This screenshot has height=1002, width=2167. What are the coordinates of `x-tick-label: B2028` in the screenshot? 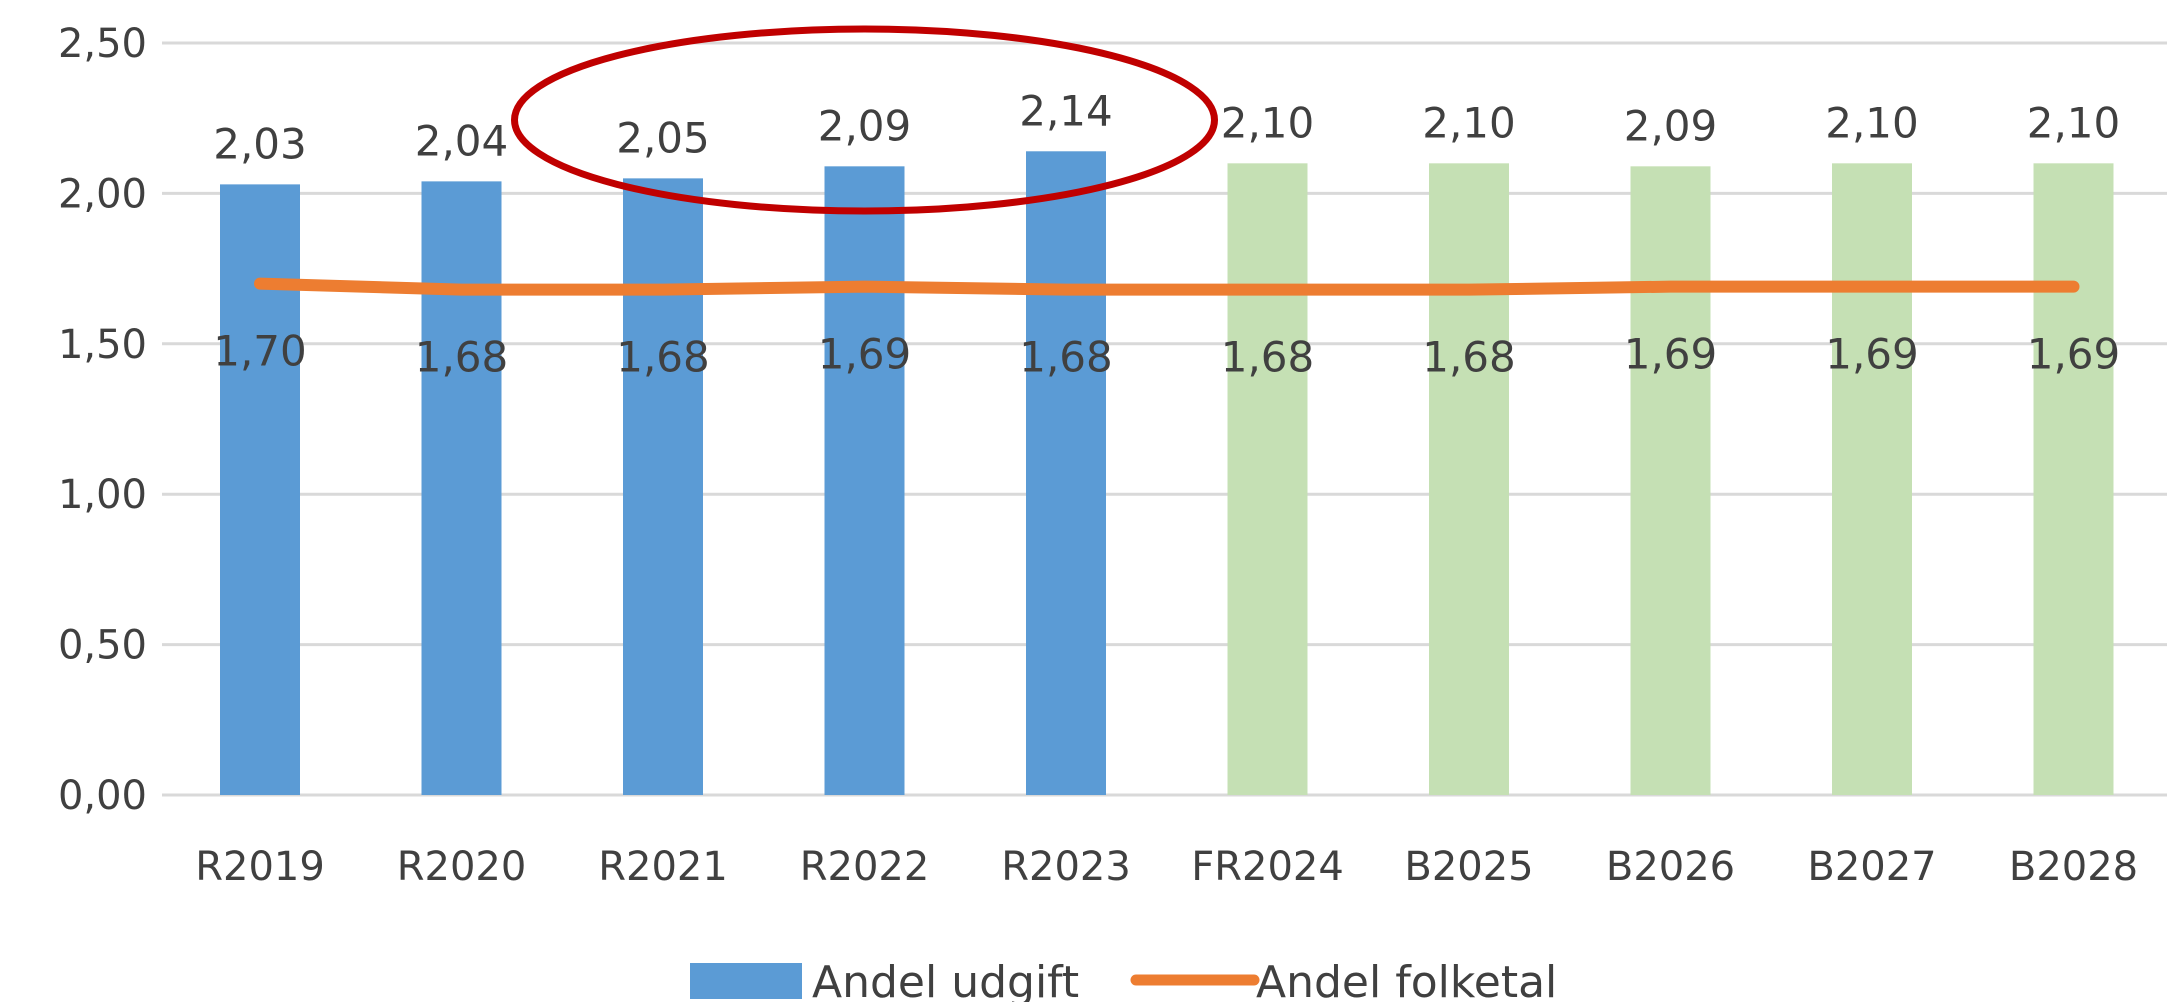 It's located at (2073, 867).